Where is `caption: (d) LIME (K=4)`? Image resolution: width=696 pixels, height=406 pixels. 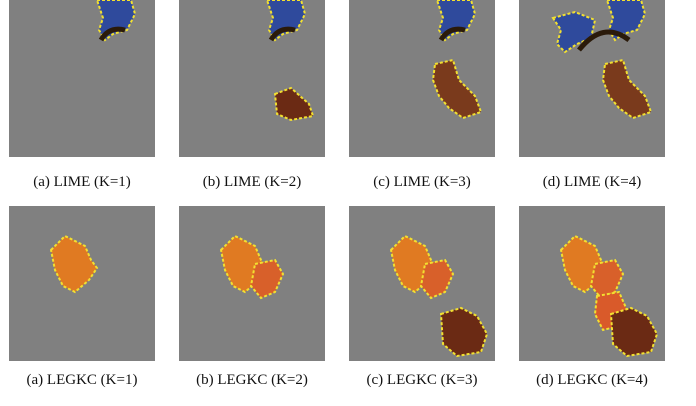
caption: (d) LIME (K=4) is located at coordinates (592, 182).